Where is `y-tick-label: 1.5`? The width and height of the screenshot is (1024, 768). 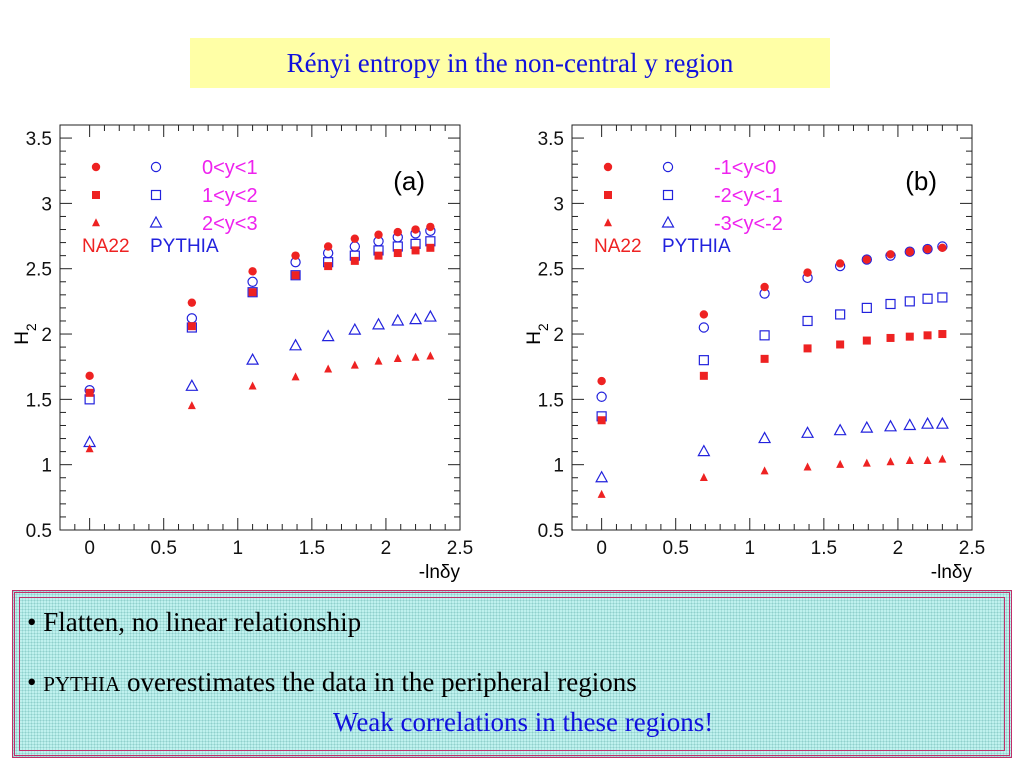 y-tick-label: 1.5 is located at coordinates (551, 400).